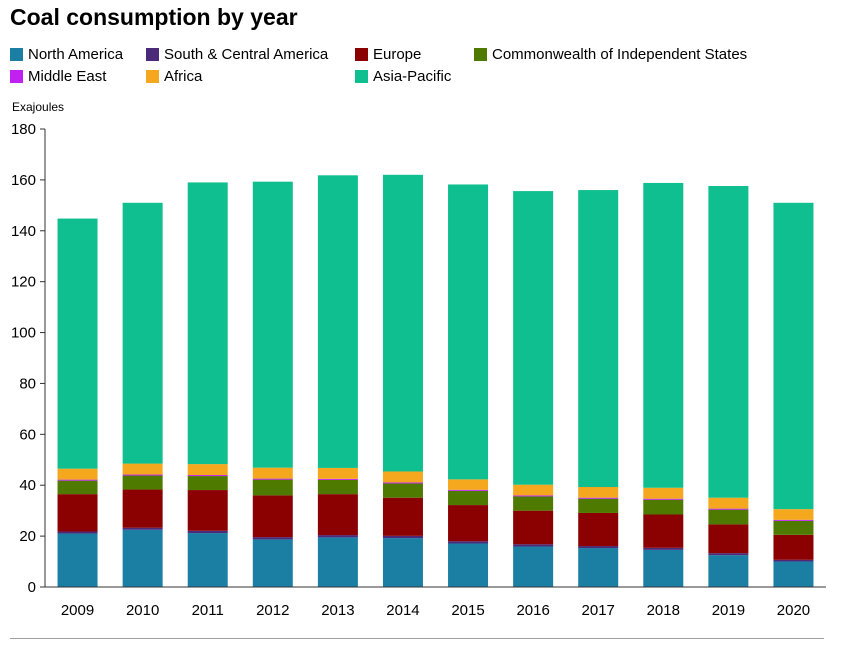 This screenshot has width=846, height=645. I want to click on legend-item-asia-pacific: Asia-Pacific, so click(403, 76).